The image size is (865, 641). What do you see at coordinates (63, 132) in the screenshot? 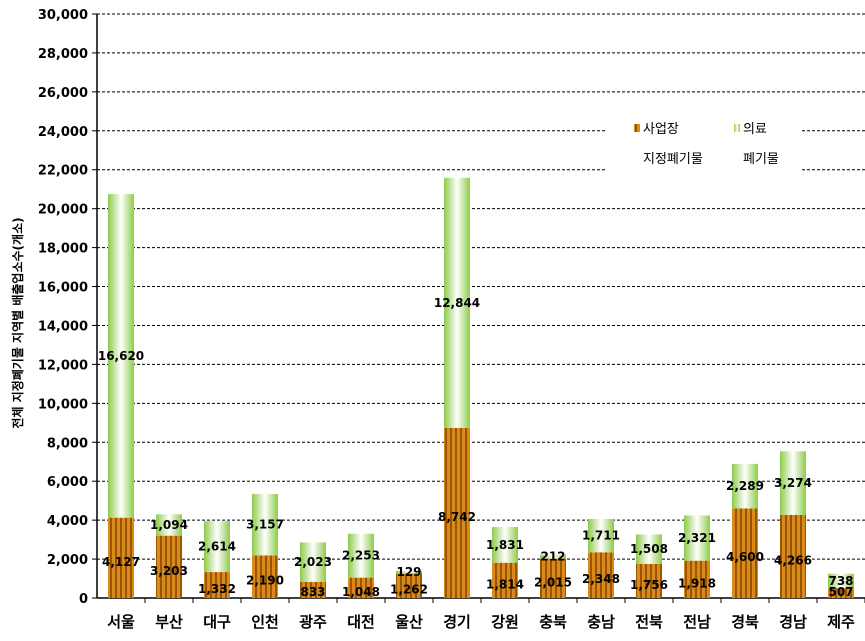
I see `y-tick-label: 24,000` at bounding box center [63, 132].